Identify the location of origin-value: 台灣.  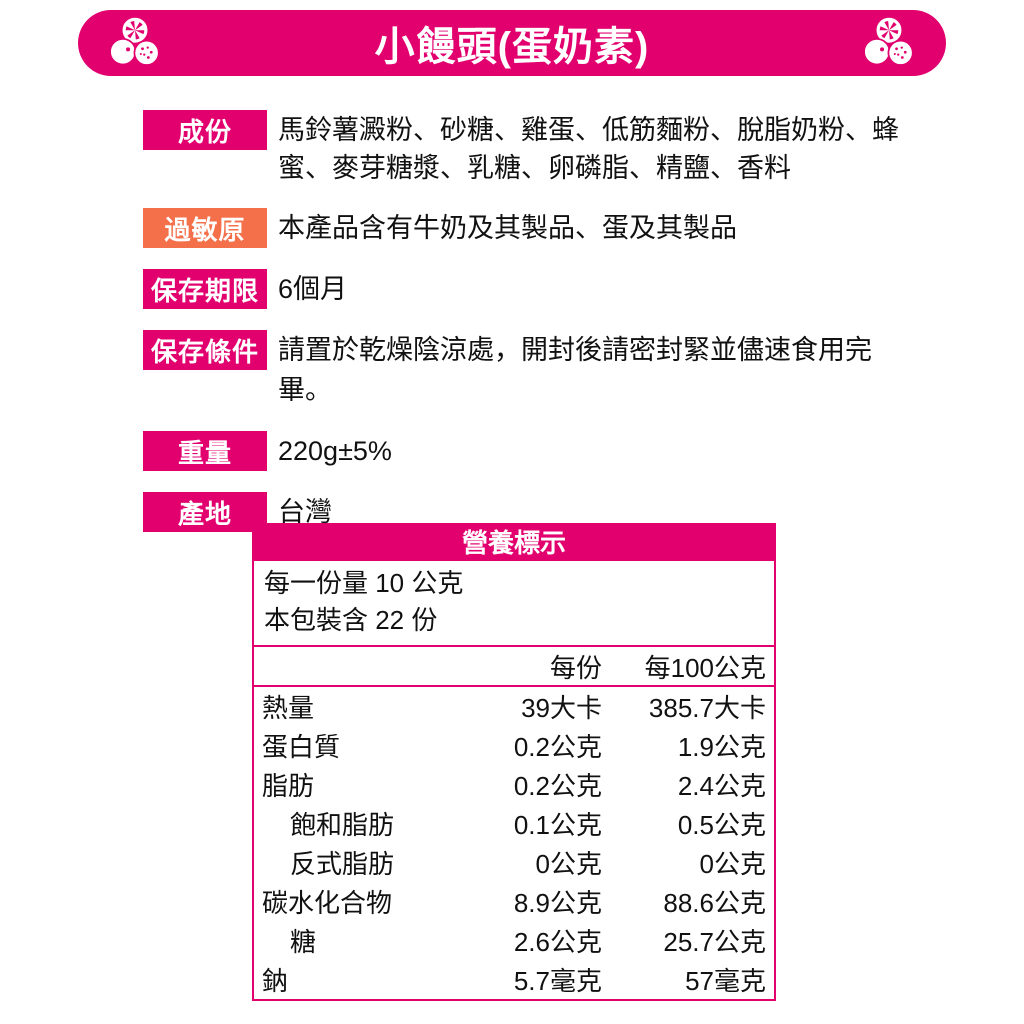
(305, 512).